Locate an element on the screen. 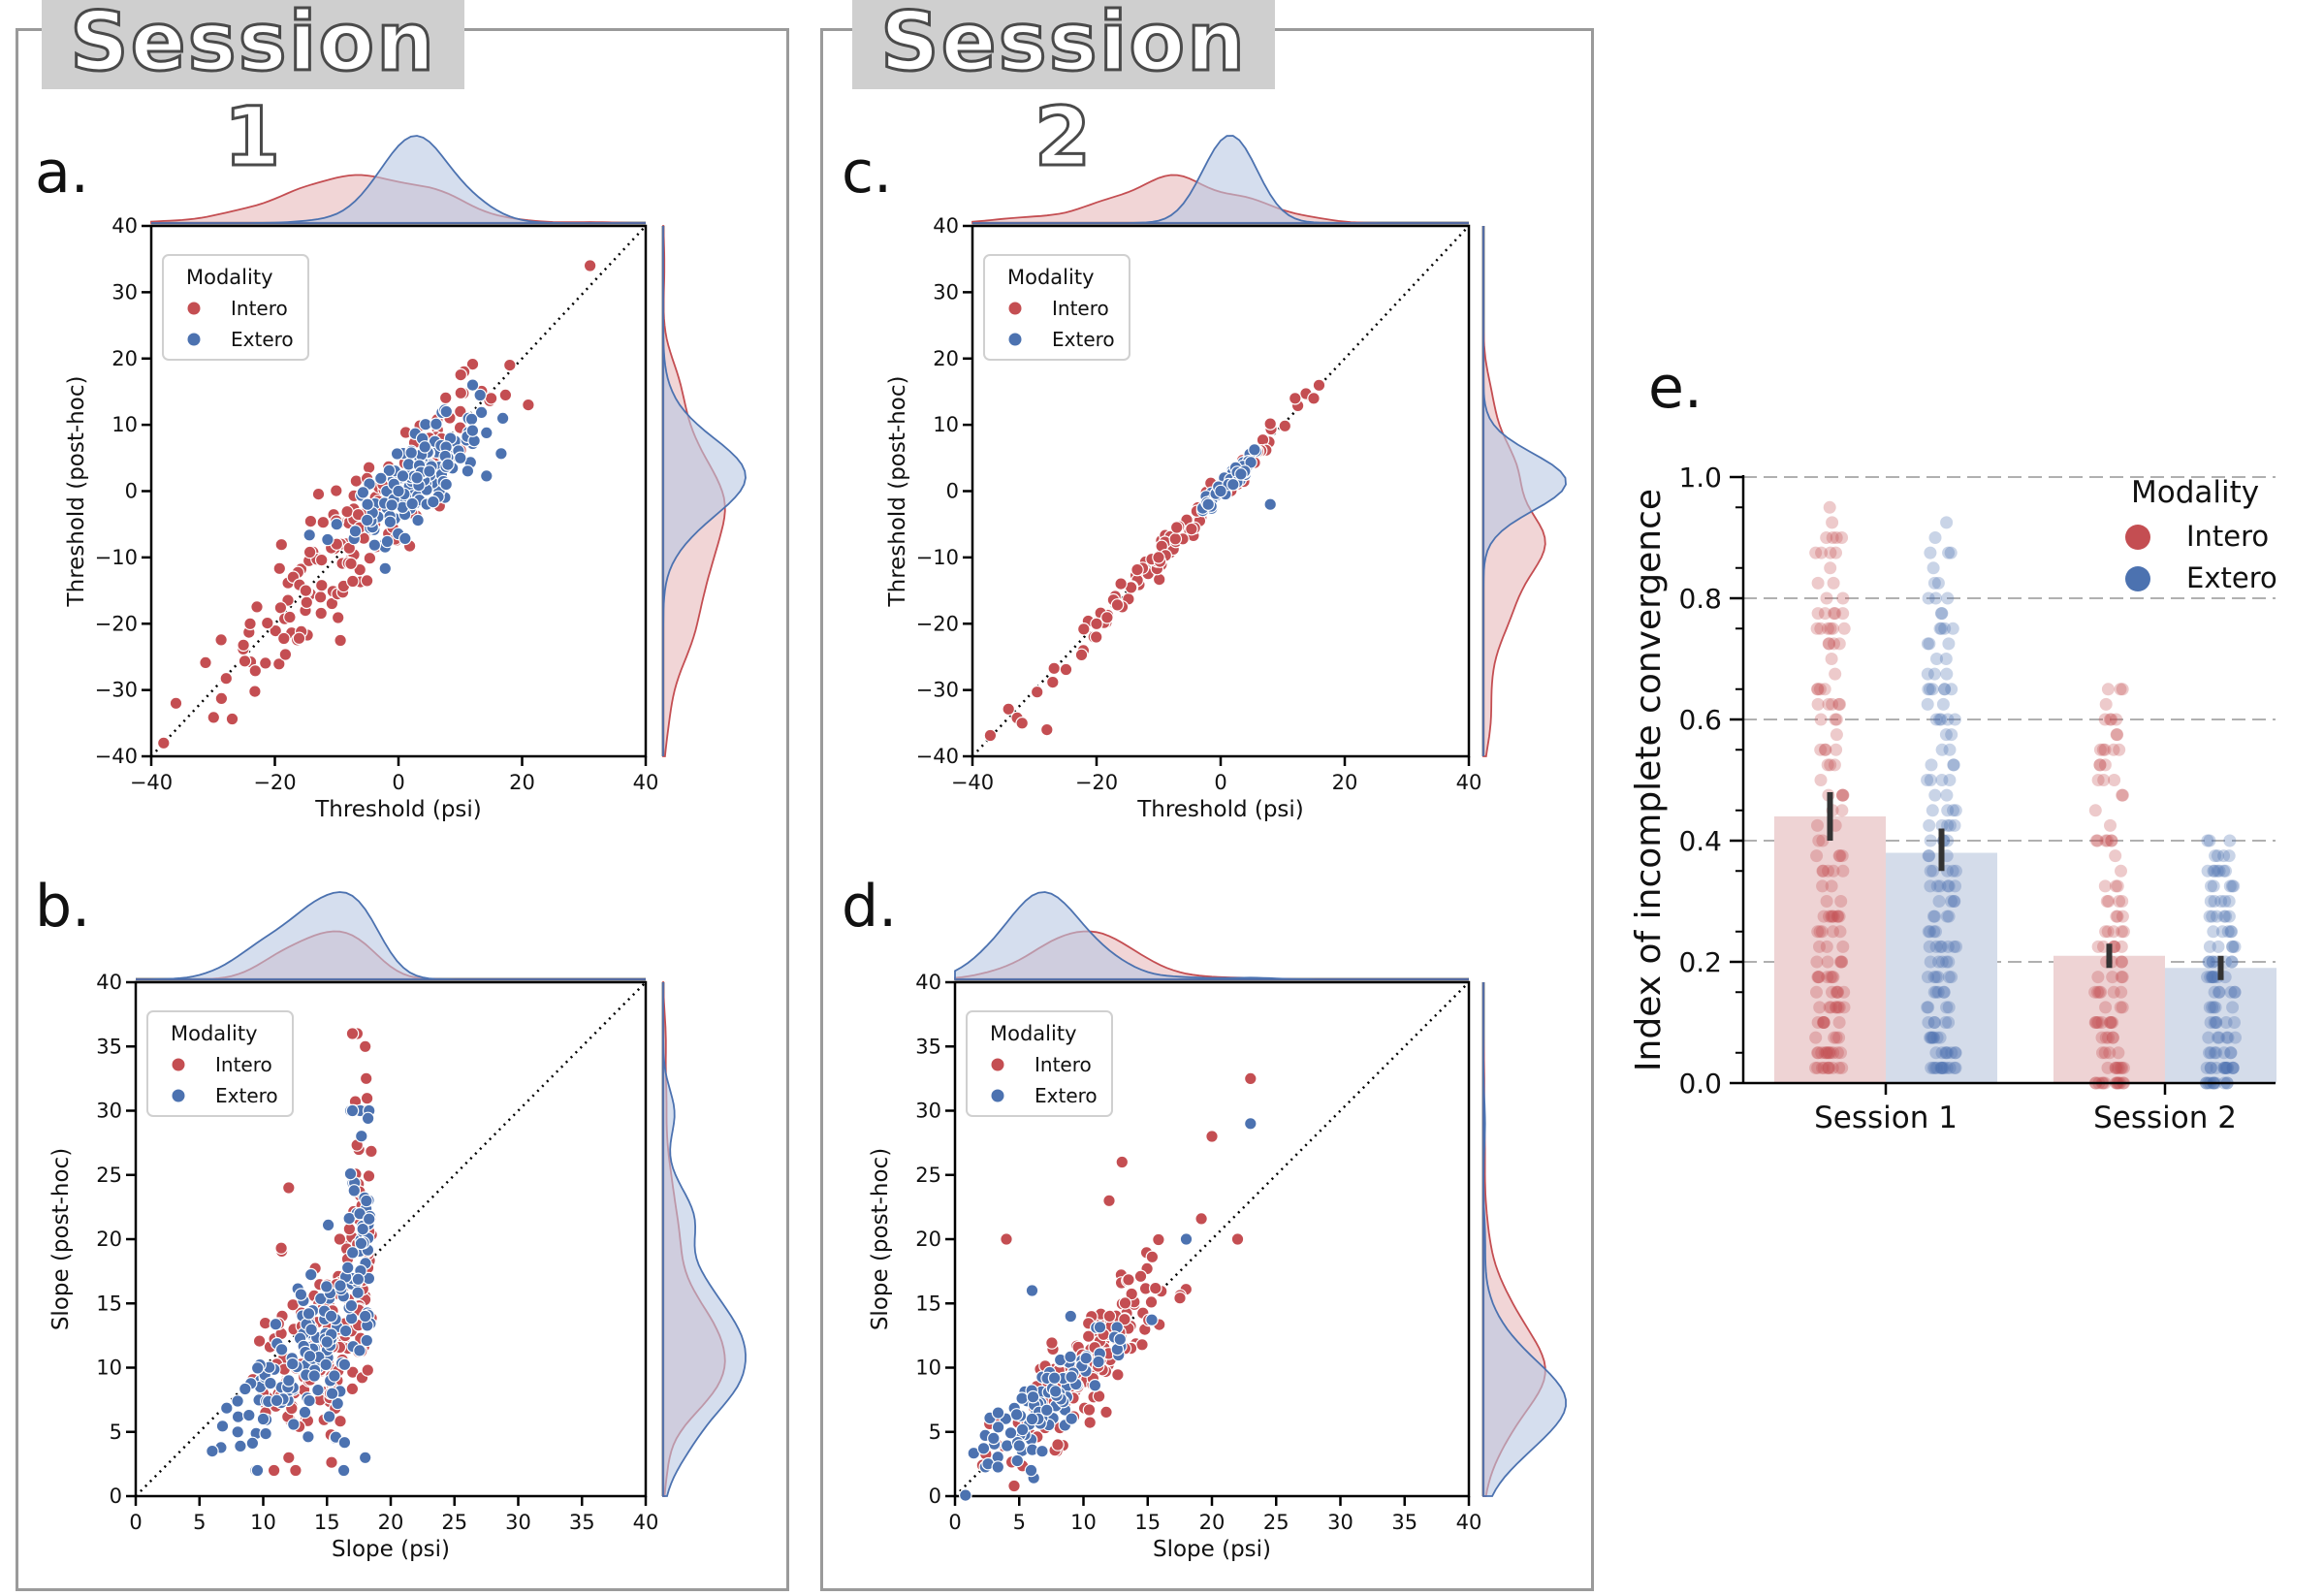 Image resolution: width=2324 pixels, height=1596 pixels. bar-intero is located at coordinates (2109, 1019).